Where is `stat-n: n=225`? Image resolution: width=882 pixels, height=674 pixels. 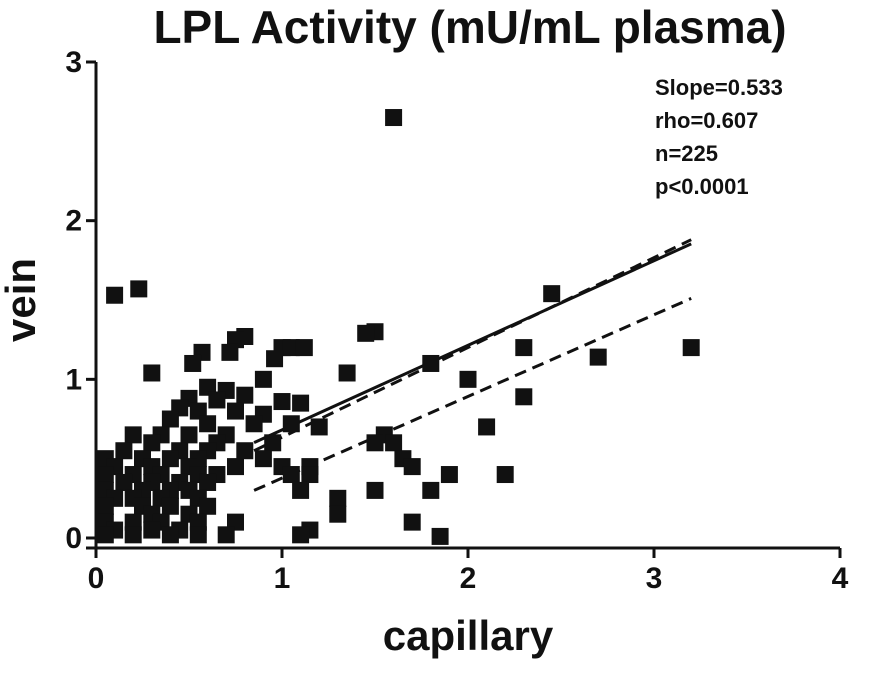 stat-n: n=225 is located at coordinates (686, 153).